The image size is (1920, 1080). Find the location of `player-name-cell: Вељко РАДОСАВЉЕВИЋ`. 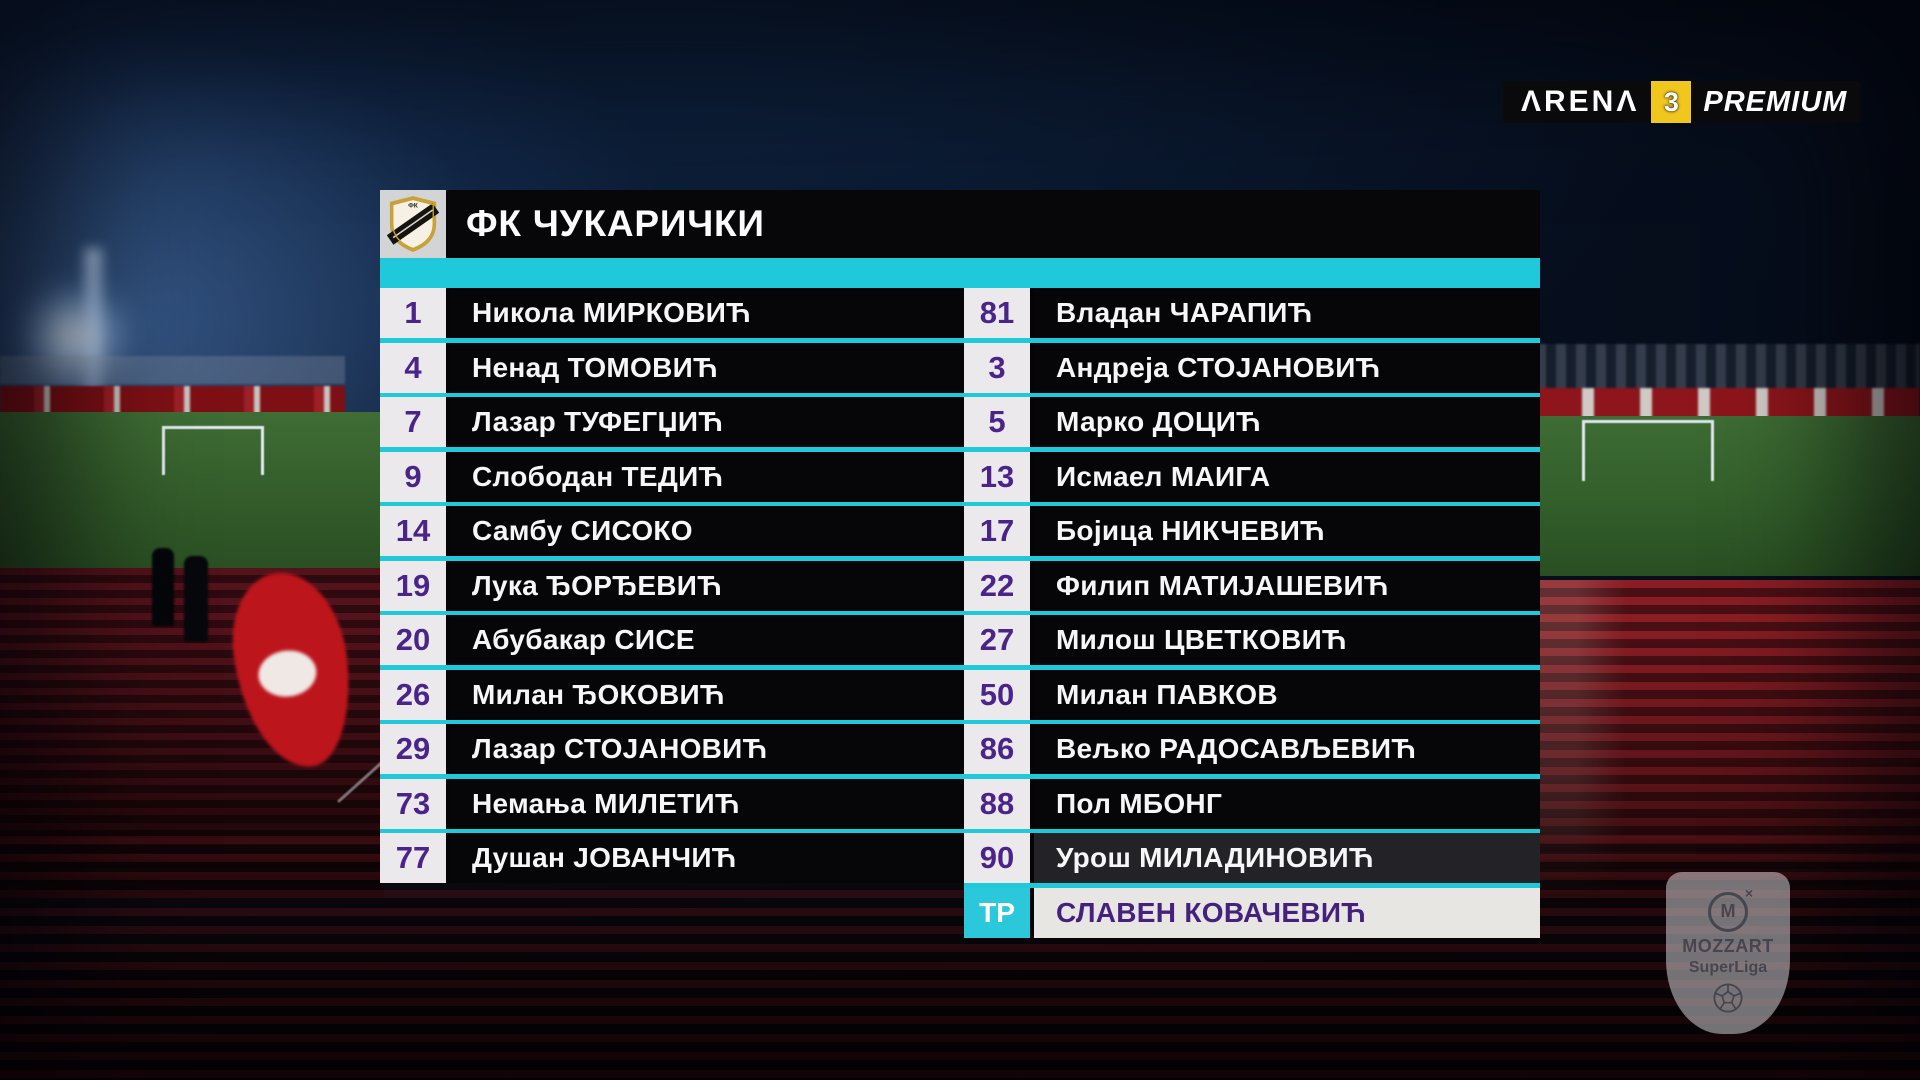

player-name-cell: Вељко РАДОСАВЉЕВИЋ is located at coordinates (1287, 749).